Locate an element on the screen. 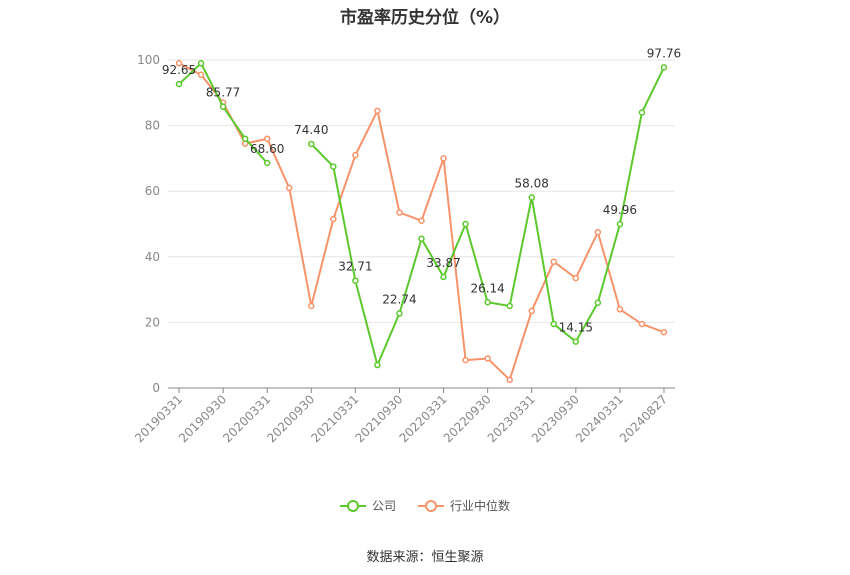 This screenshot has height=575, width=850. x-tick-label: 20240827 is located at coordinates (643, 418).